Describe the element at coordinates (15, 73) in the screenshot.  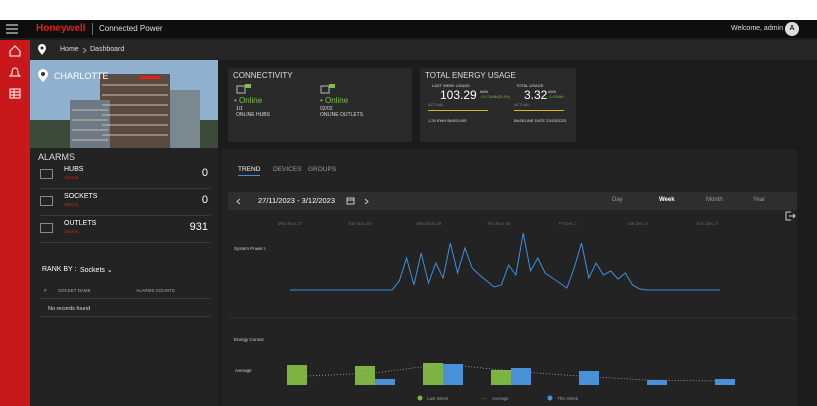
I see `alert-icon` at that location.